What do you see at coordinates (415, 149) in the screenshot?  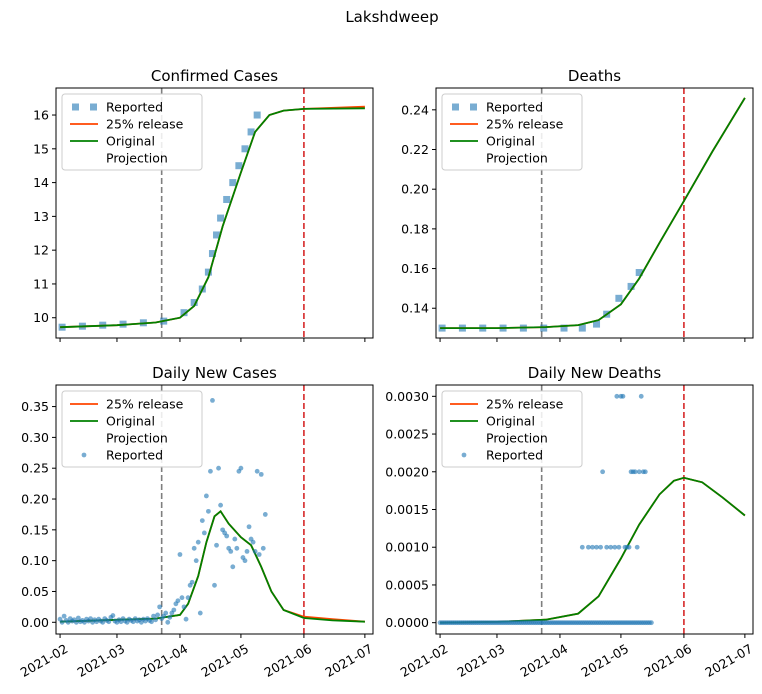 I see `y-tick-label: 0.22` at bounding box center [415, 149].